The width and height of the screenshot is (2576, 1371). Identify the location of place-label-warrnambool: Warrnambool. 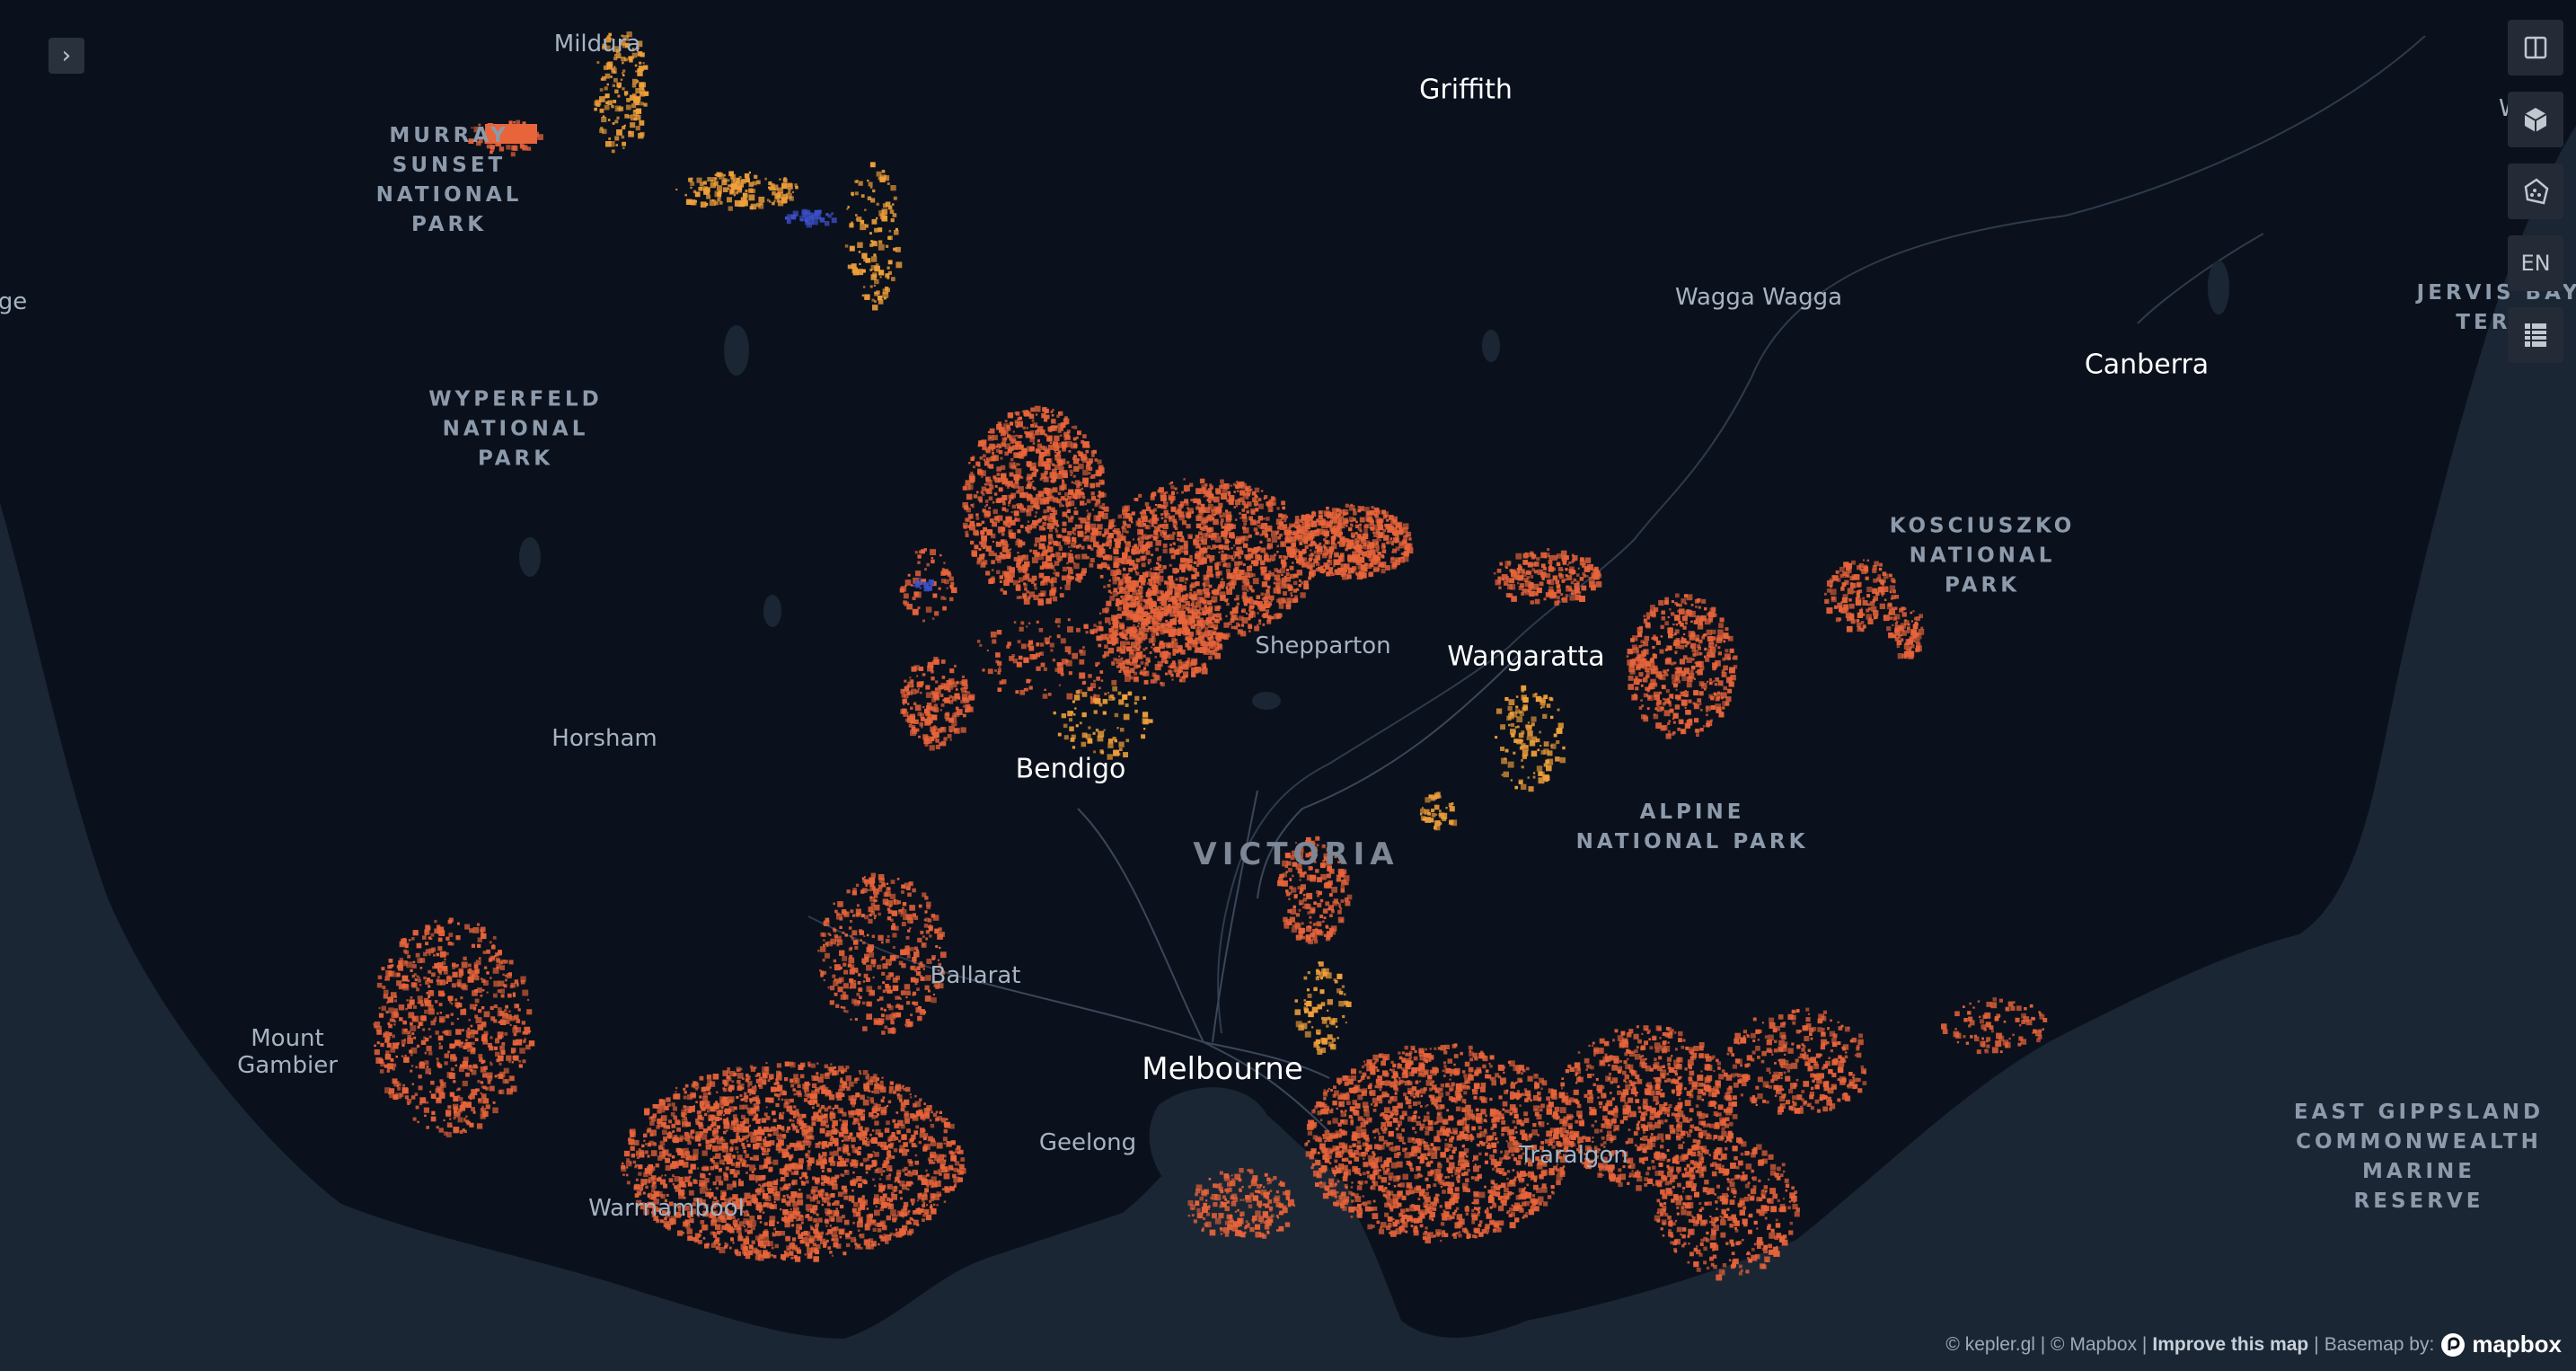
(666, 1208).